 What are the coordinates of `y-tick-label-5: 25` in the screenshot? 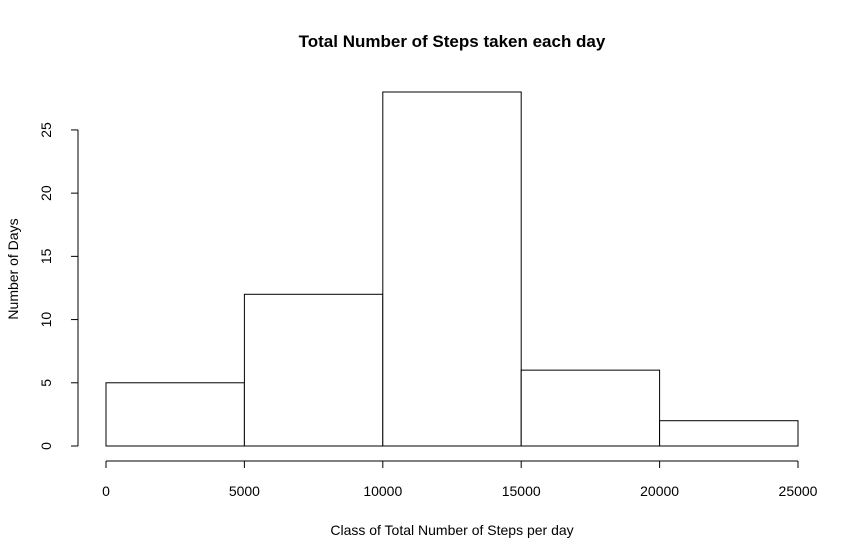 It's located at (46, 130).